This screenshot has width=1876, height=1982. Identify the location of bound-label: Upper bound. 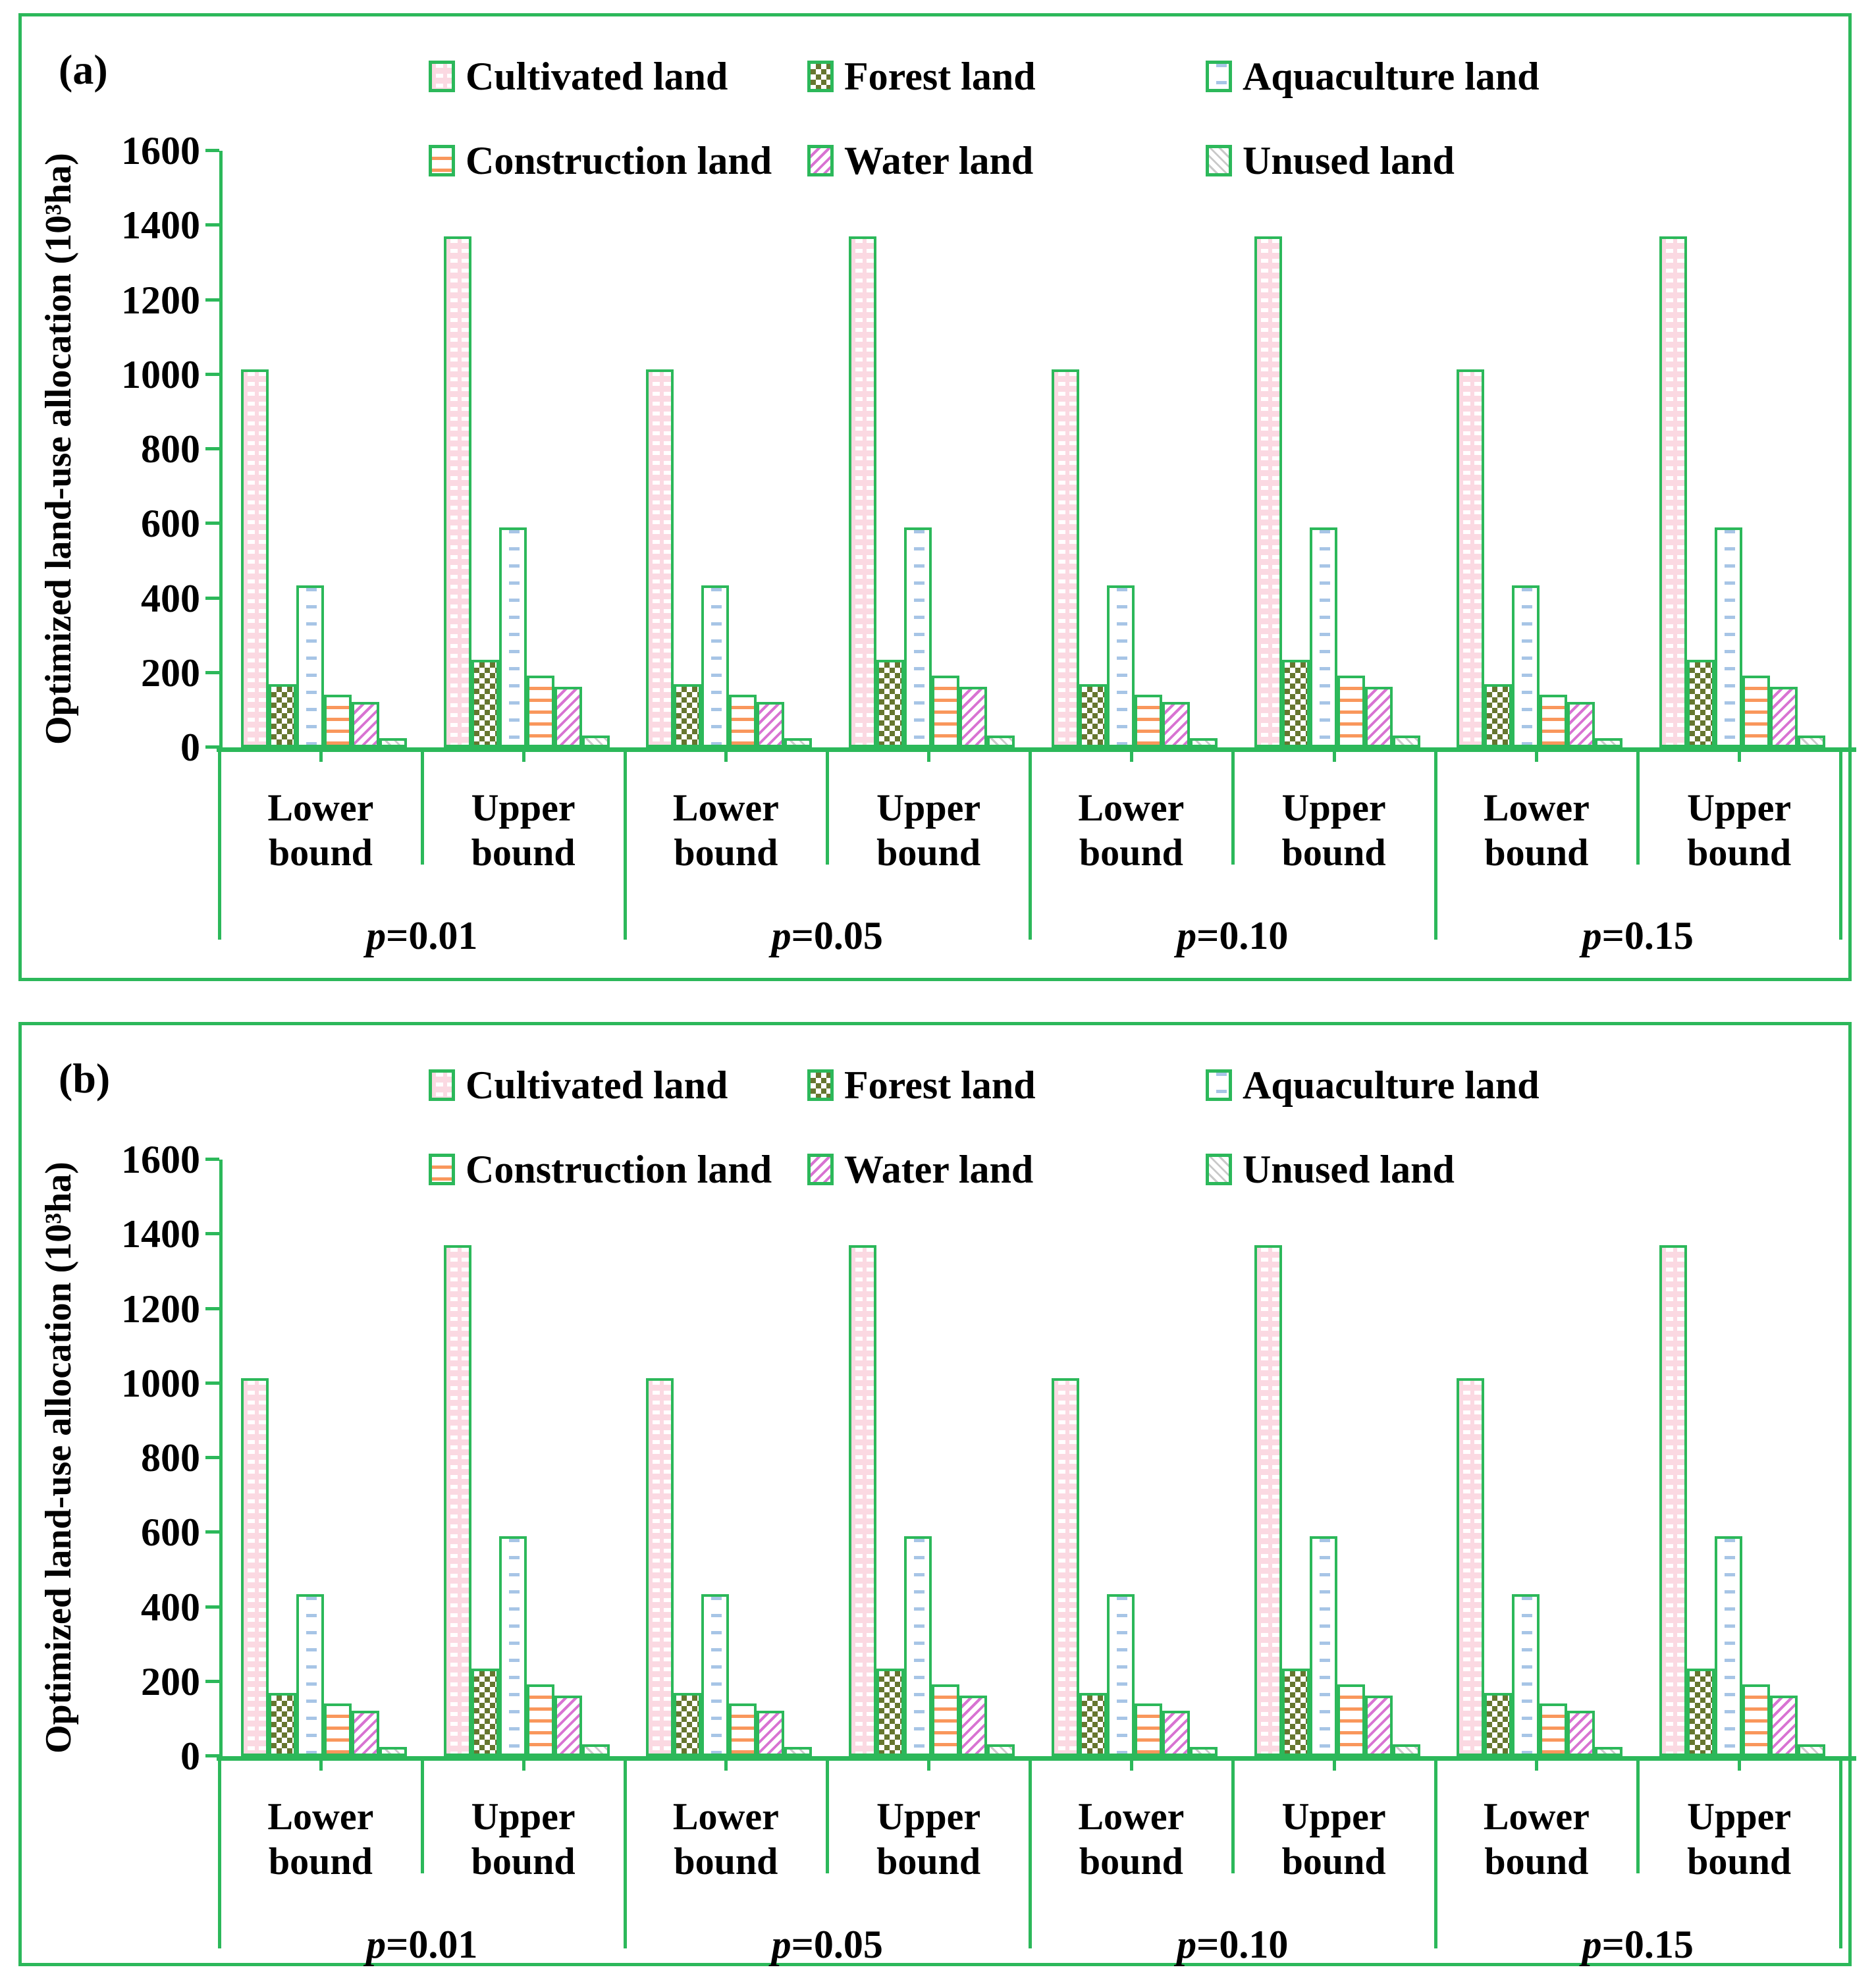
(1739, 831).